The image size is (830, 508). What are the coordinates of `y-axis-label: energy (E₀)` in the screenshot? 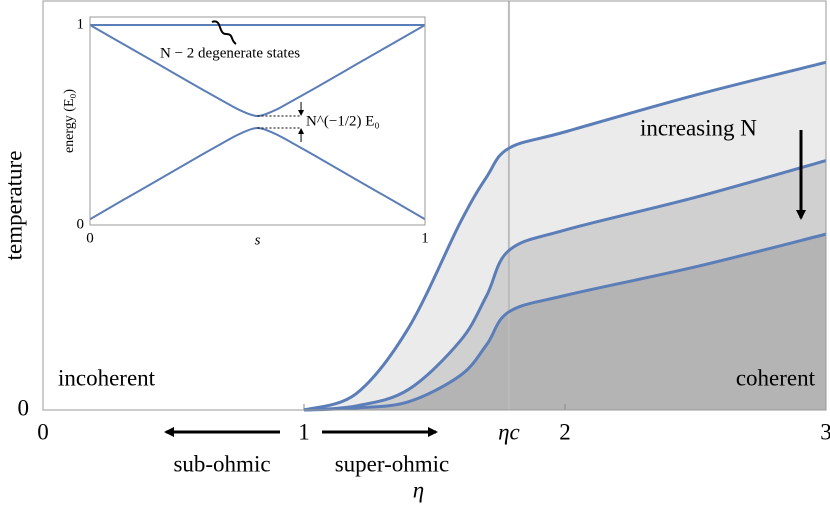 It's located at (69, 121).